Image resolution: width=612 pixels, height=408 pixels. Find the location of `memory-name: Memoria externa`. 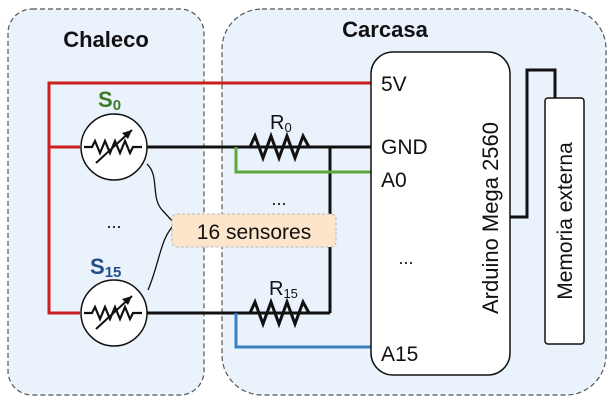

memory-name: Memoria externa is located at coordinates (565, 221).